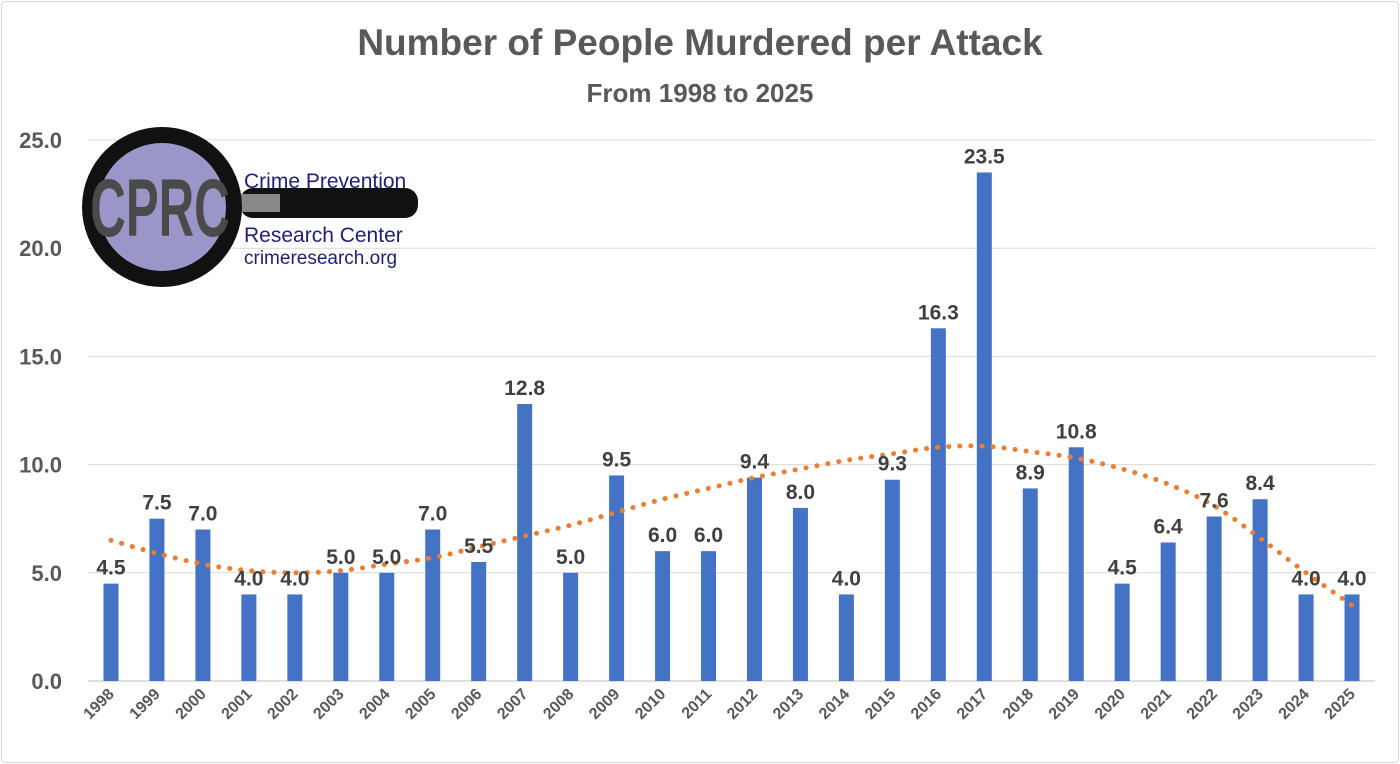  I want to click on x-tick-label: 2021, so click(1156, 704).